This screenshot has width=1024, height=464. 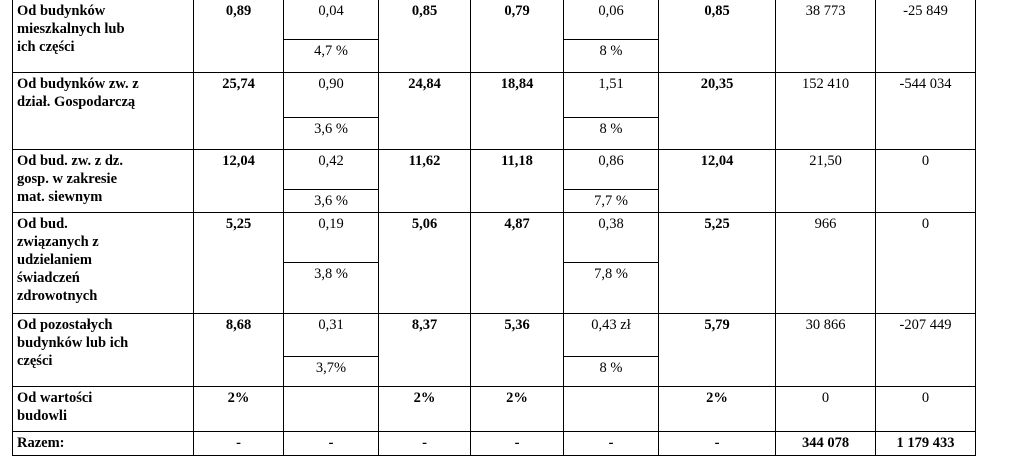 What do you see at coordinates (238, 111) in the screenshot?
I see `cell: 25,74` at bounding box center [238, 111].